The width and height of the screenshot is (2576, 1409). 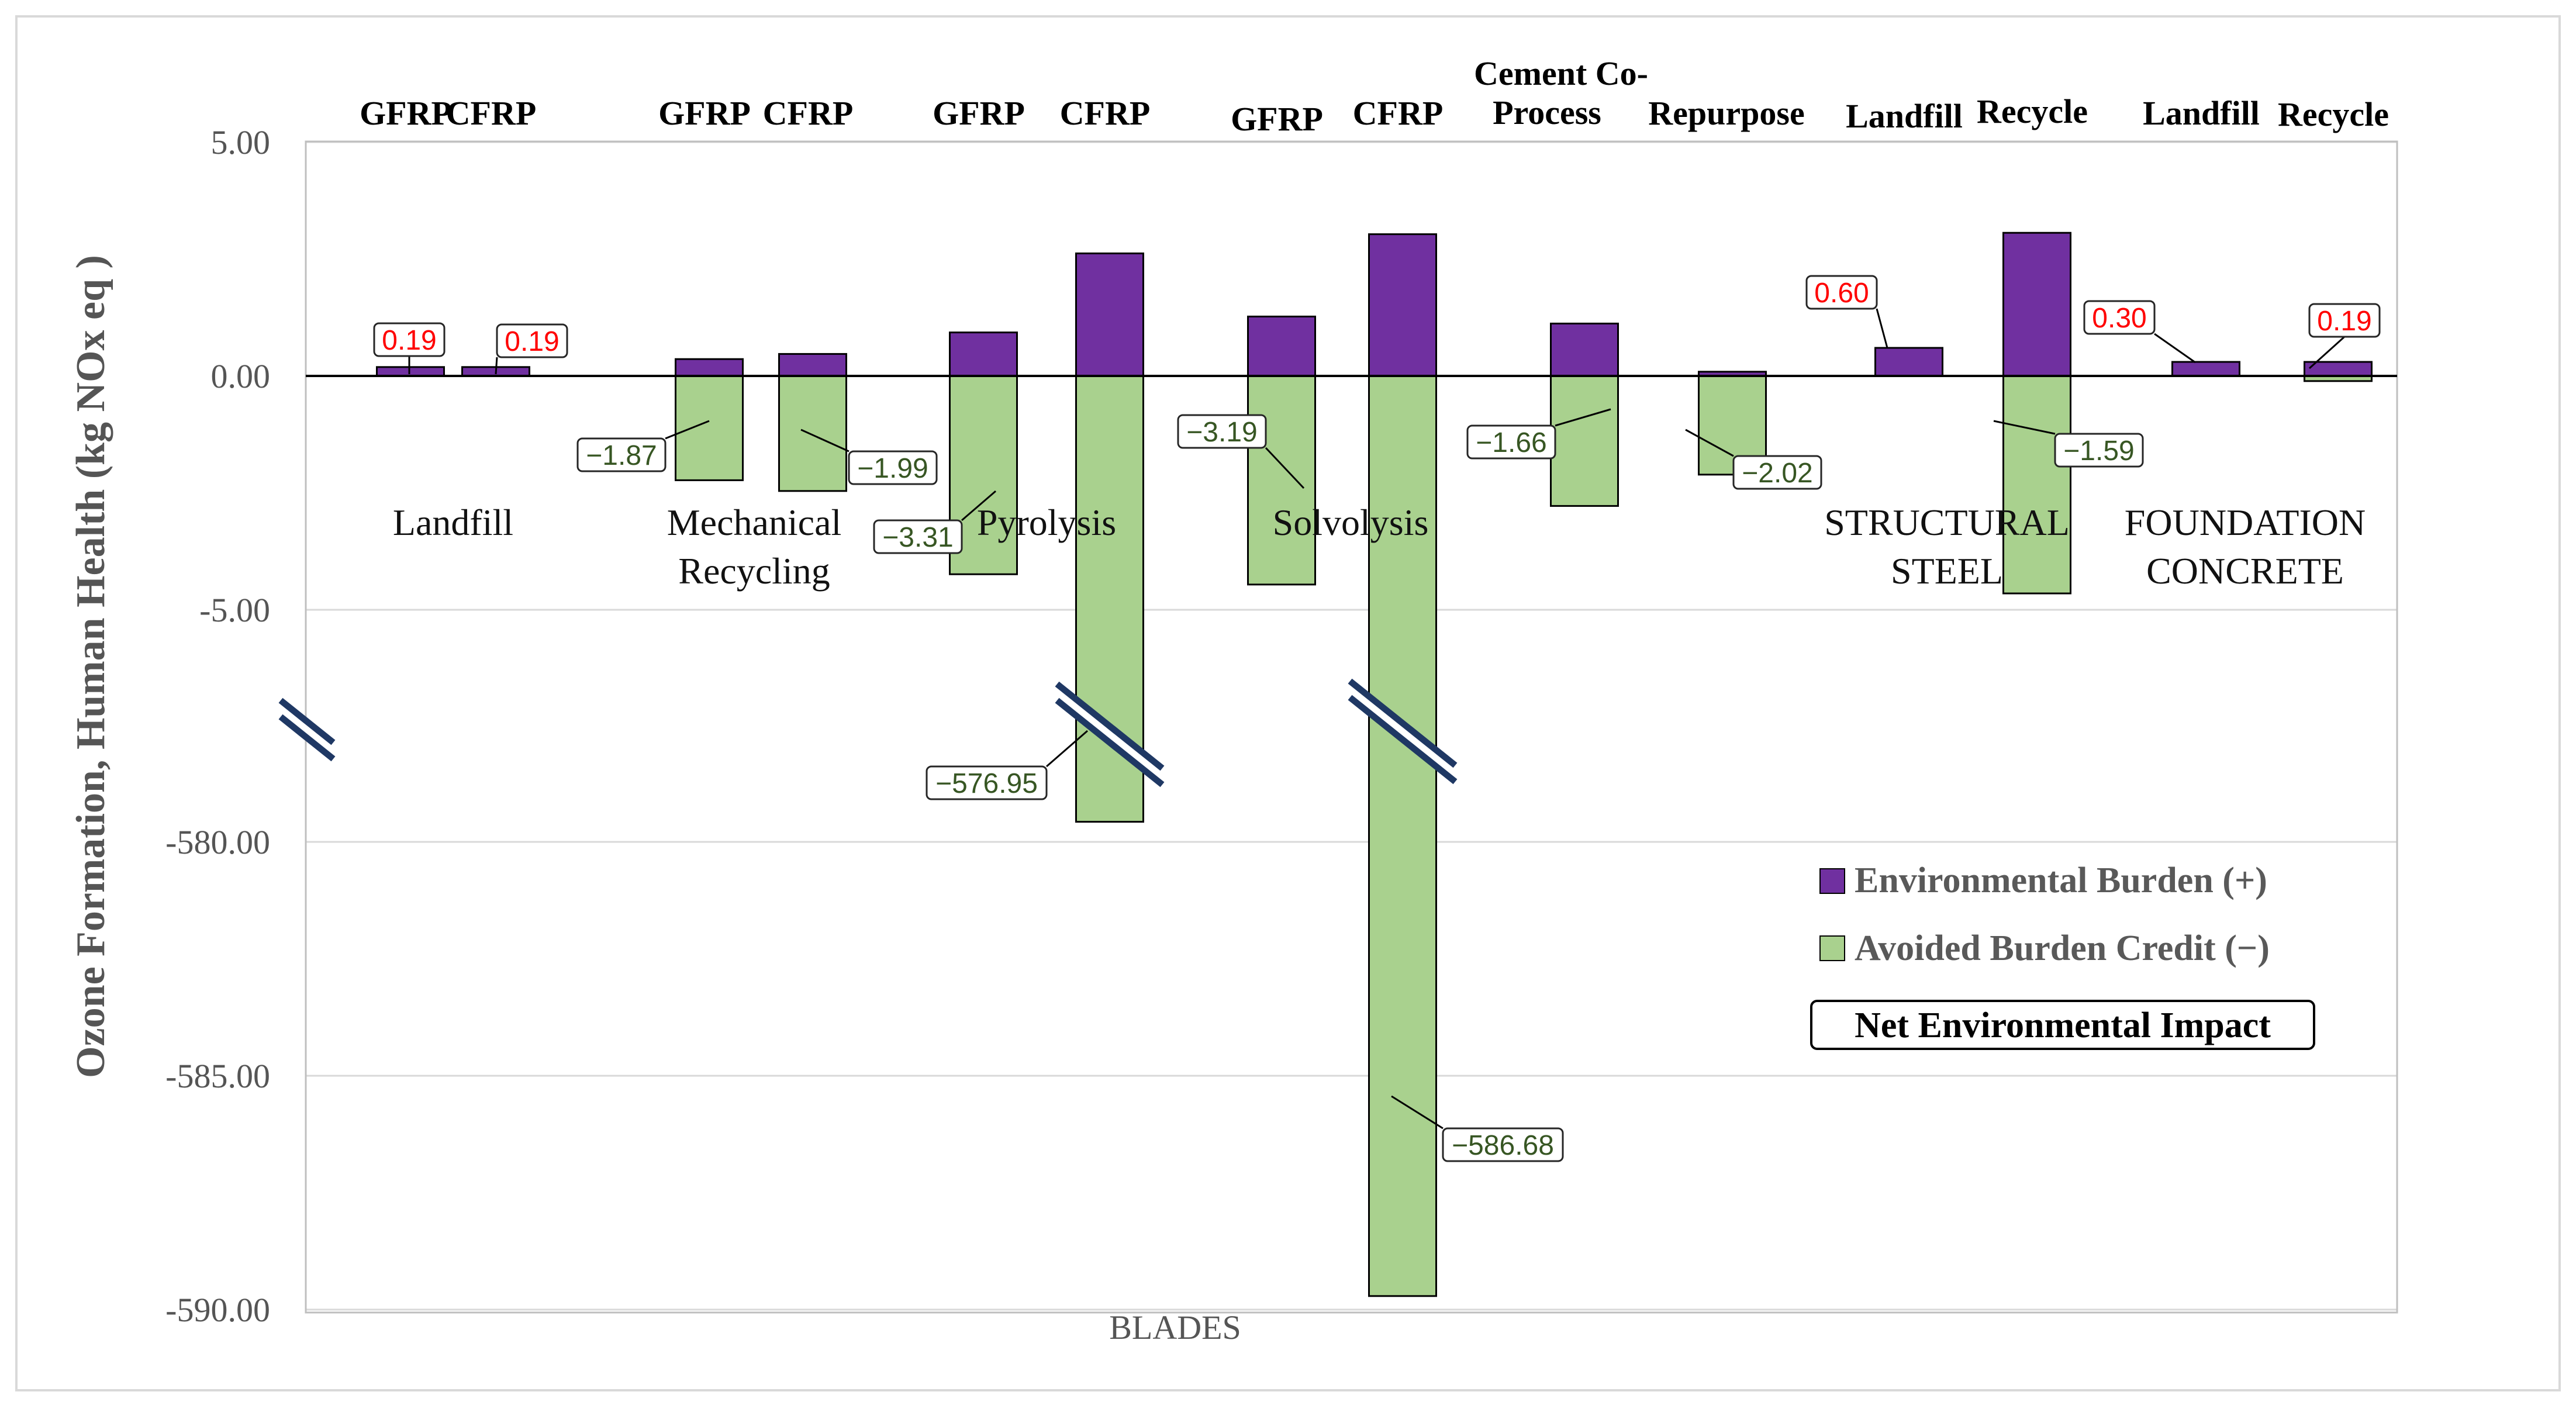 I want to click on x-axis-label: BLADES, so click(x=1175, y=1327).